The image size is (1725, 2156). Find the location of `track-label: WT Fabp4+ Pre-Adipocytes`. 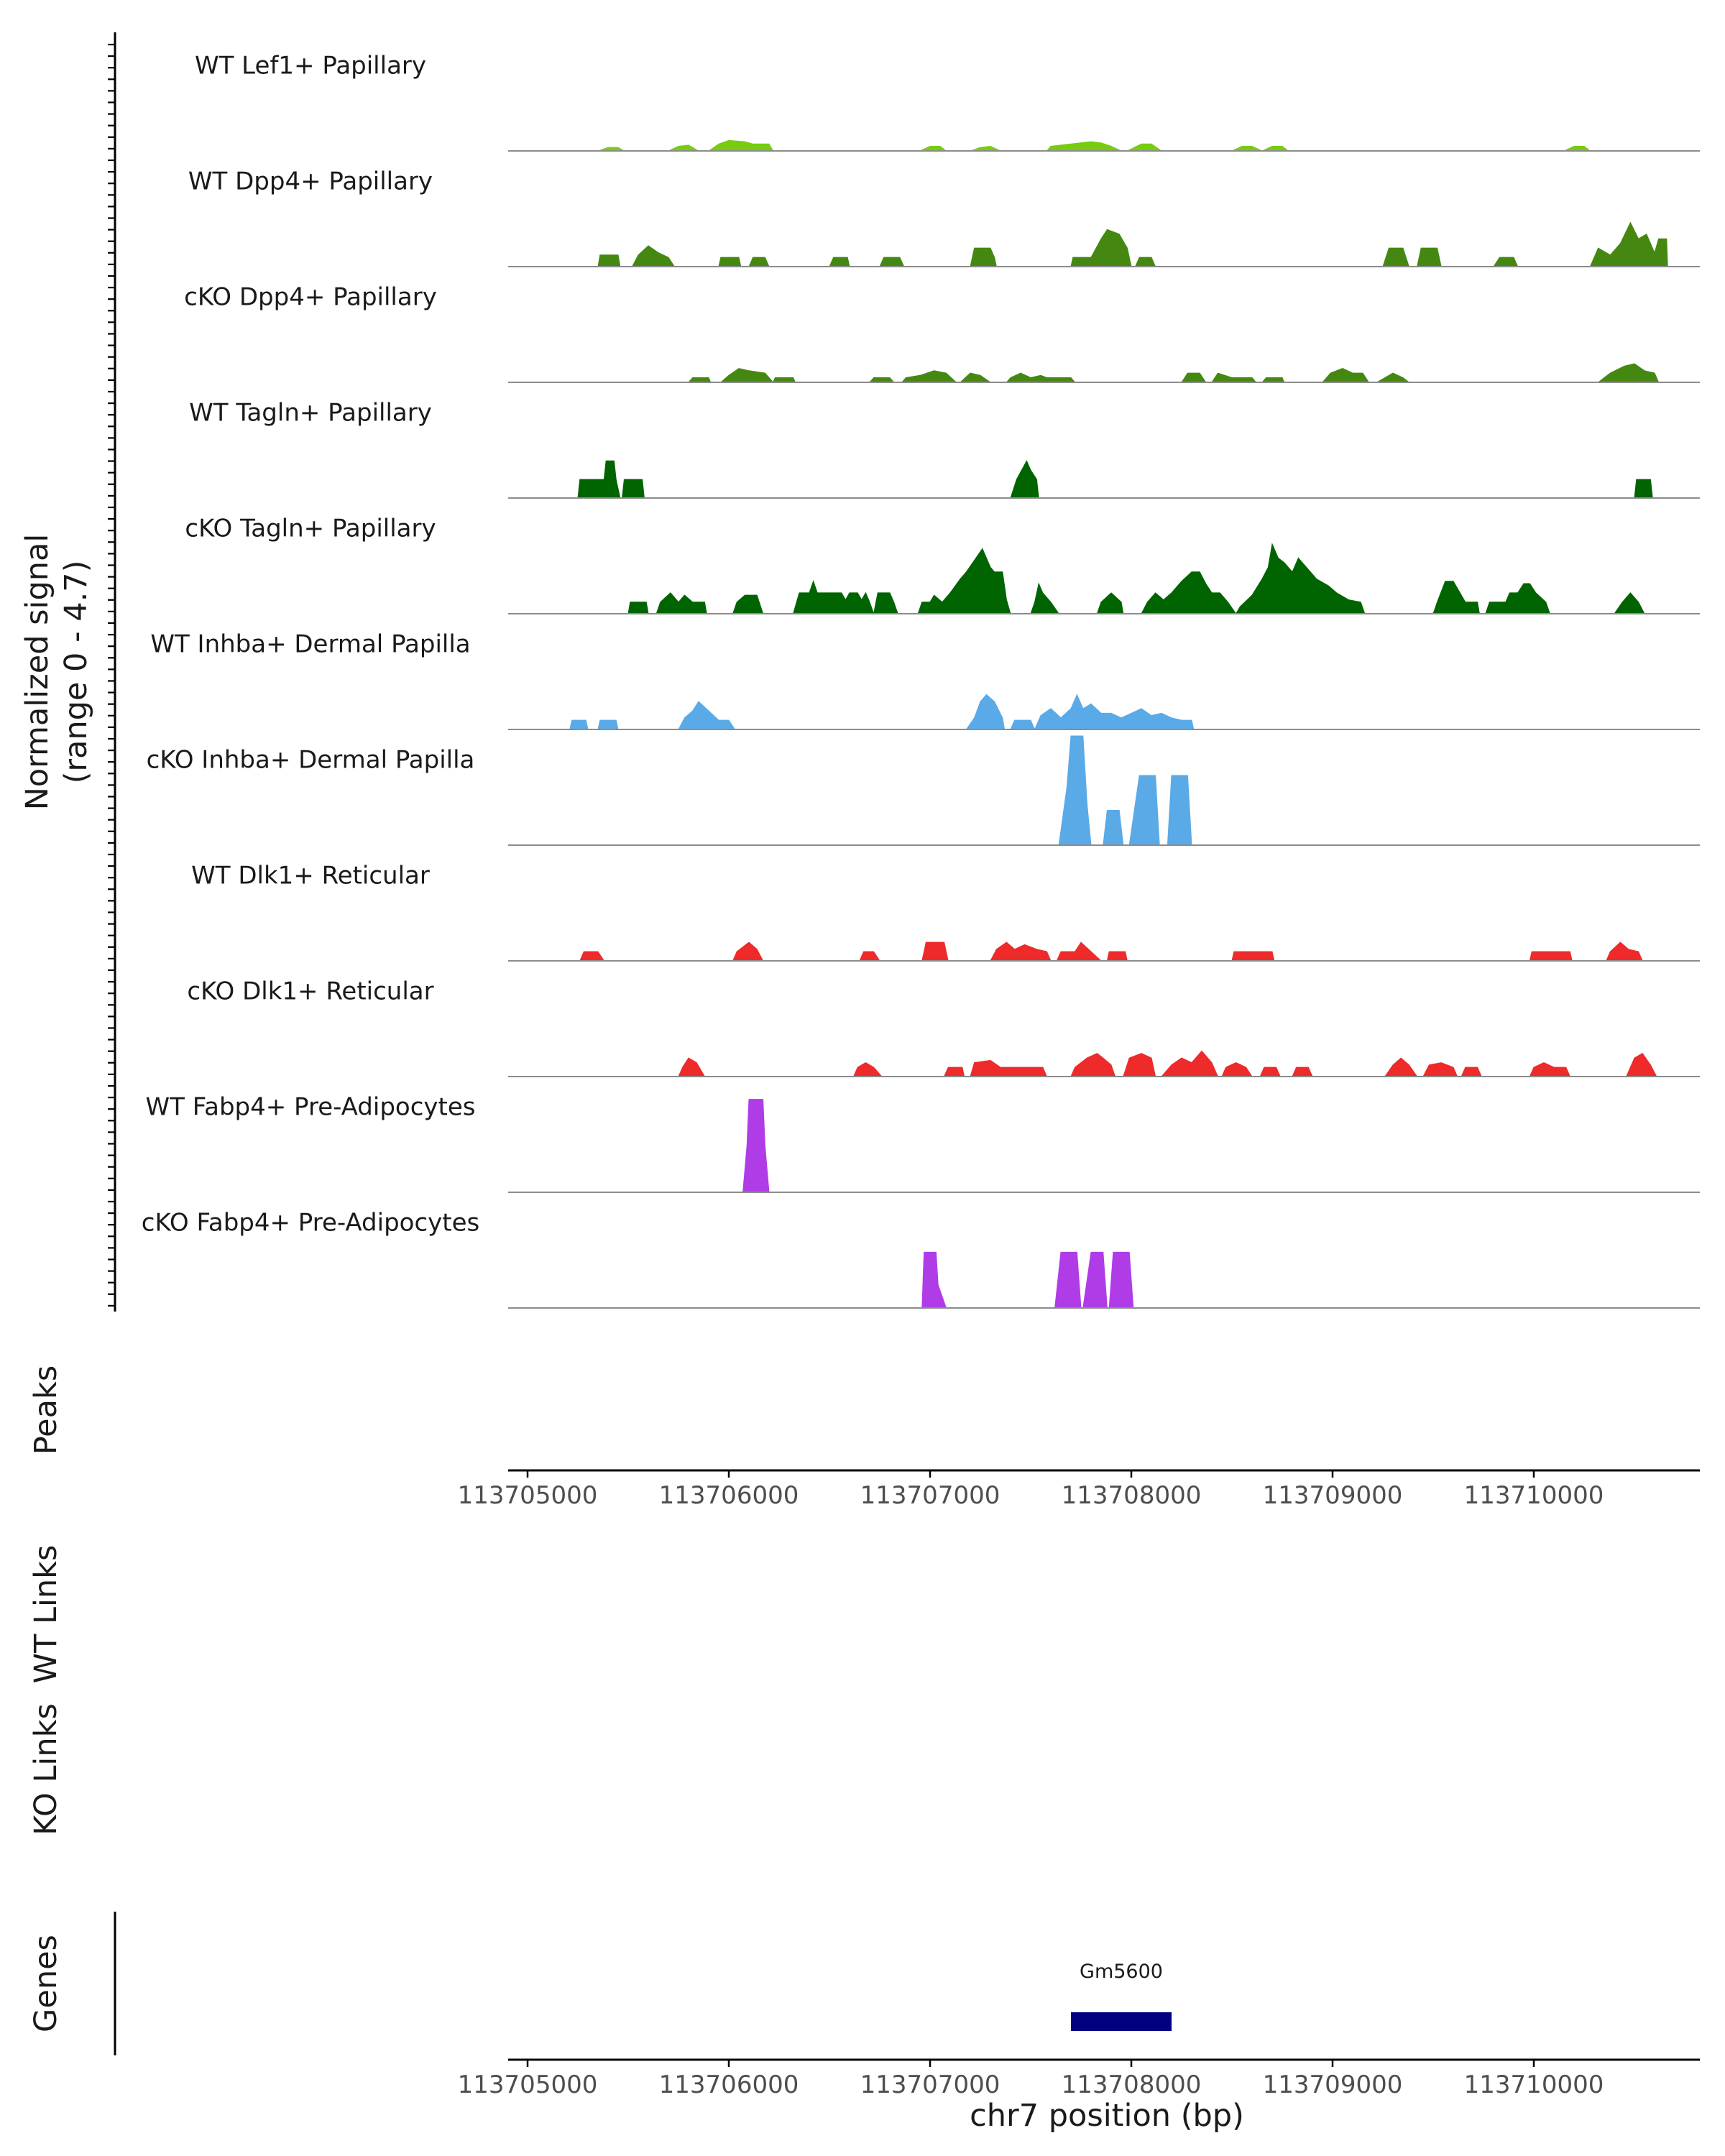

track-label: WT Fabp4+ Pre-Adipocytes is located at coordinates (311, 1106).